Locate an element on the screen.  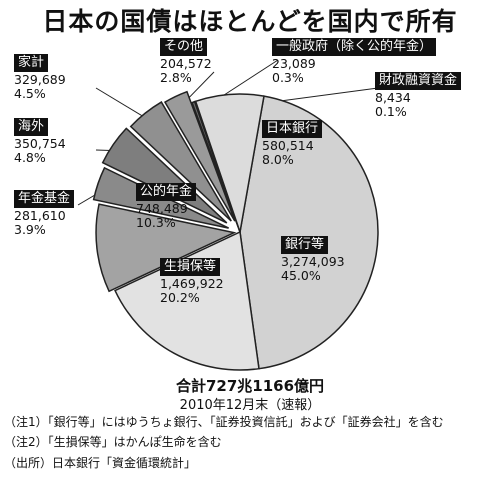
label-pension-funds: 年金基金 281,610 3.9% is located at coordinates (44, 213).